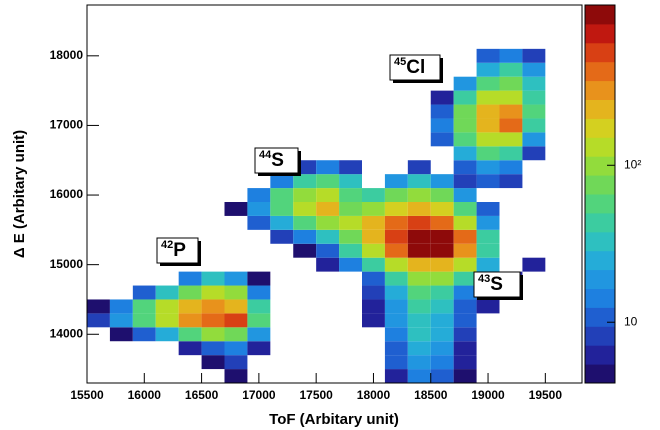 The width and height of the screenshot is (660, 430). I want to click on mass-number: 44, so click(265, 155).